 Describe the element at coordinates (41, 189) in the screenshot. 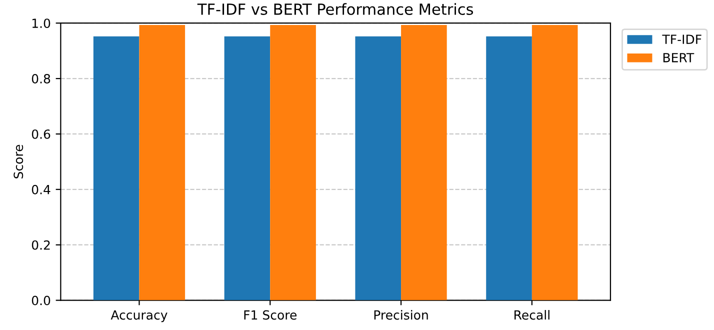

I see `y-tick-label: 0.4` at that location.